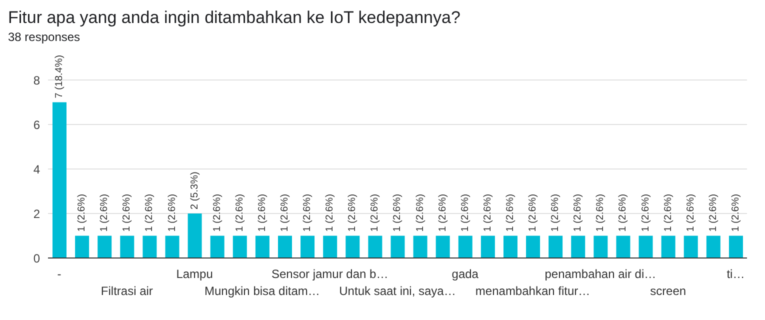 The image size is (765, 320). I want to click on data-label: 2 (5.3%), so click(194, 191).